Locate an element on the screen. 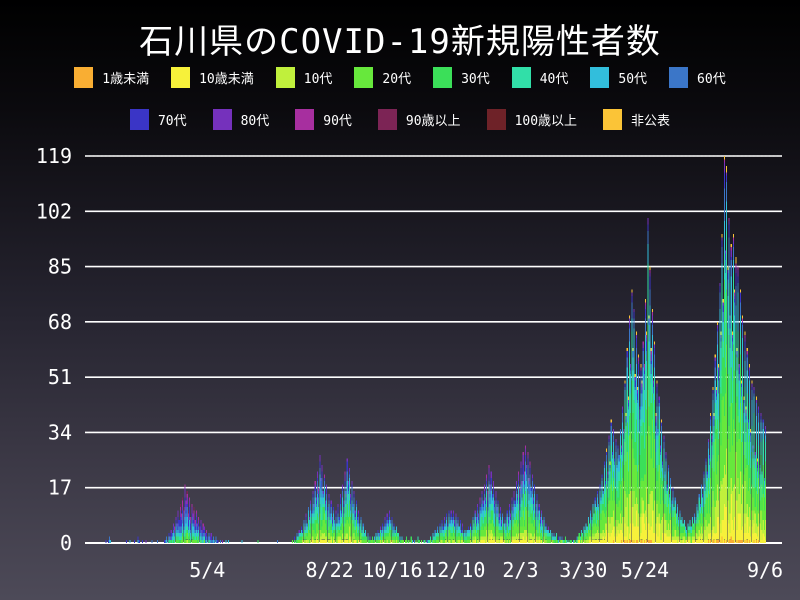 The height and width of the screenshot is (600, 800). legend-label: 10歳未満 is located at coordinates (226, 79).